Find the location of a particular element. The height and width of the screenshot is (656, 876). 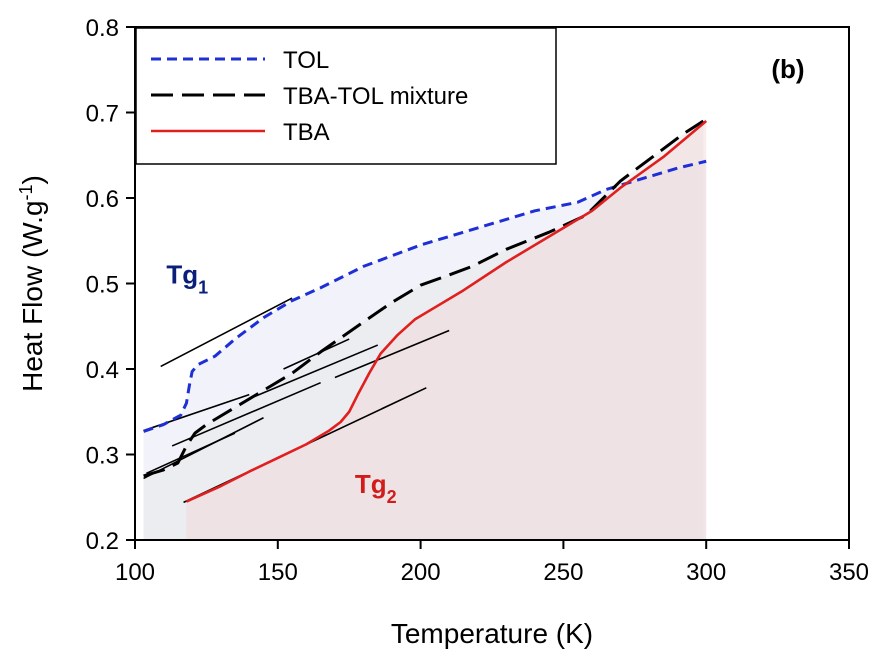

y-tick-label: 0.4 is located at coordinates (102, 370).